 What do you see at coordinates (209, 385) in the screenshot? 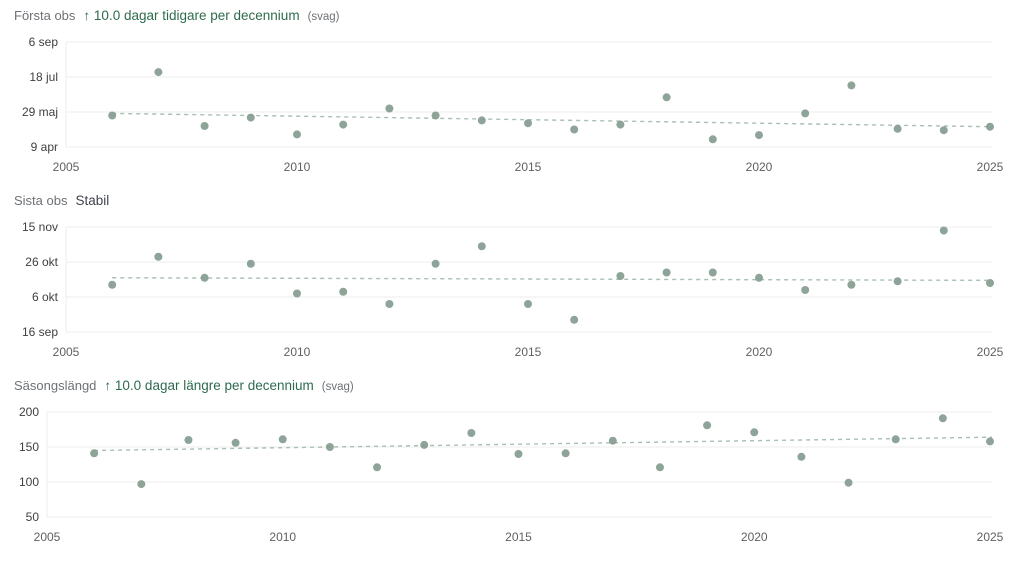
I see `trend-annotation: ↑ 10.0 dagar längre per decennium` at bounding box center [209, 385].